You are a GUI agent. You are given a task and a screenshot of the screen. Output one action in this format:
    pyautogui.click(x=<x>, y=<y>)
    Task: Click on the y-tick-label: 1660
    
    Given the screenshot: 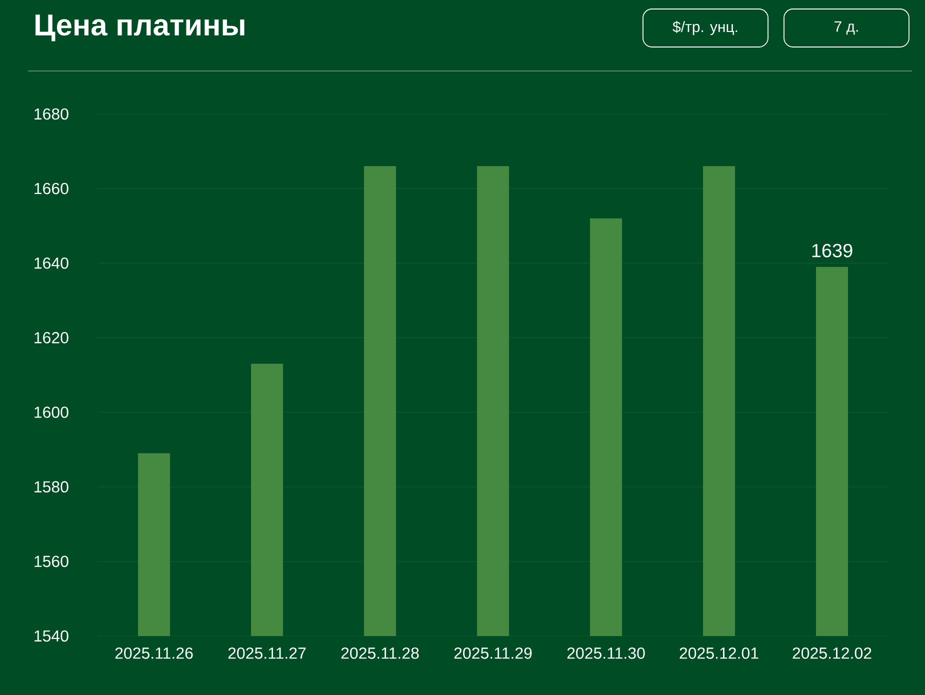 What is the action you would take?
    pyautogui.click(x=51, y=188)
    